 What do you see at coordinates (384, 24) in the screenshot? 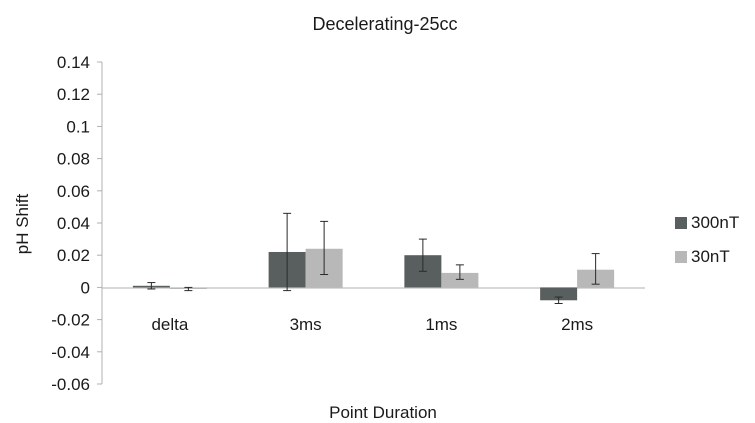
I see `chart-title: Decelerating-25cc` at bounding box center [384, 24].